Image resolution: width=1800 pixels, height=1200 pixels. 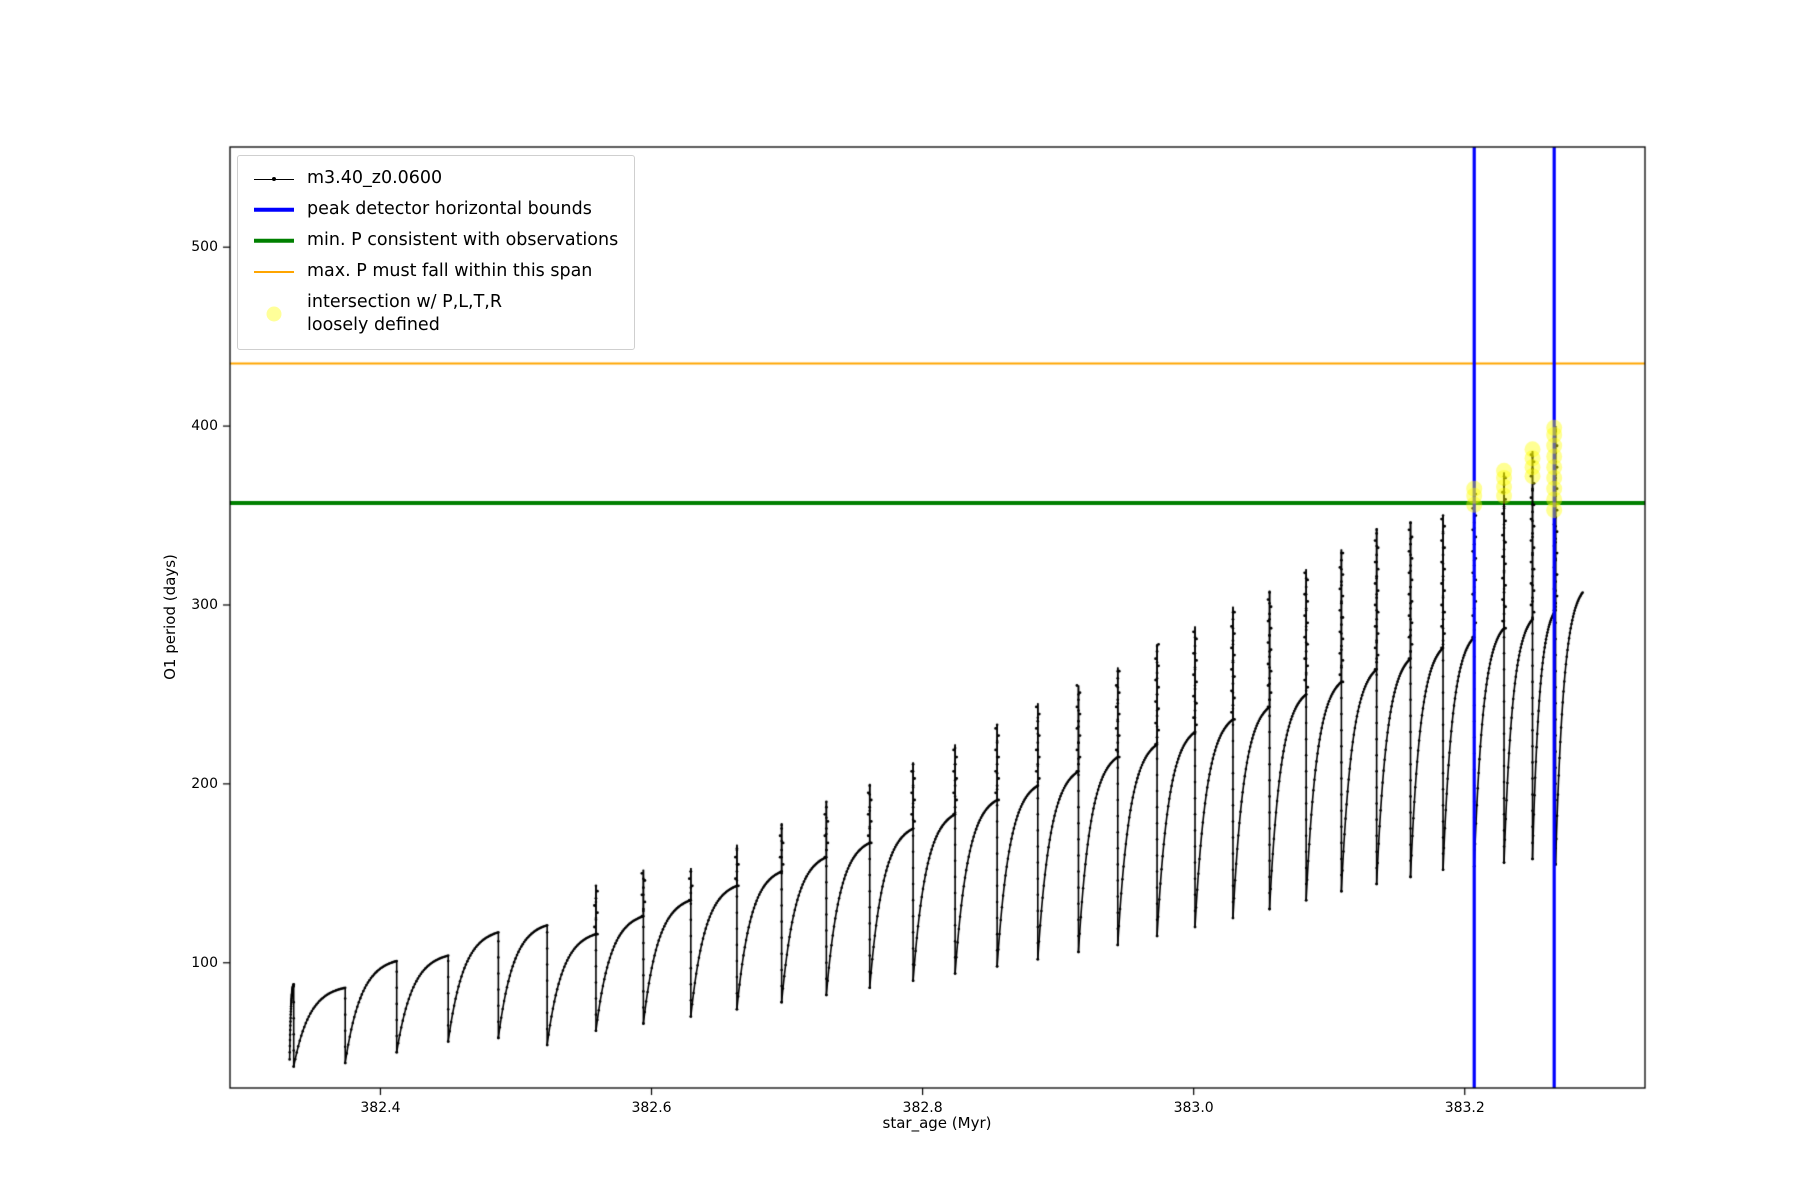 I want to click on line-marker-key-icon, so click(x=274, y=179).